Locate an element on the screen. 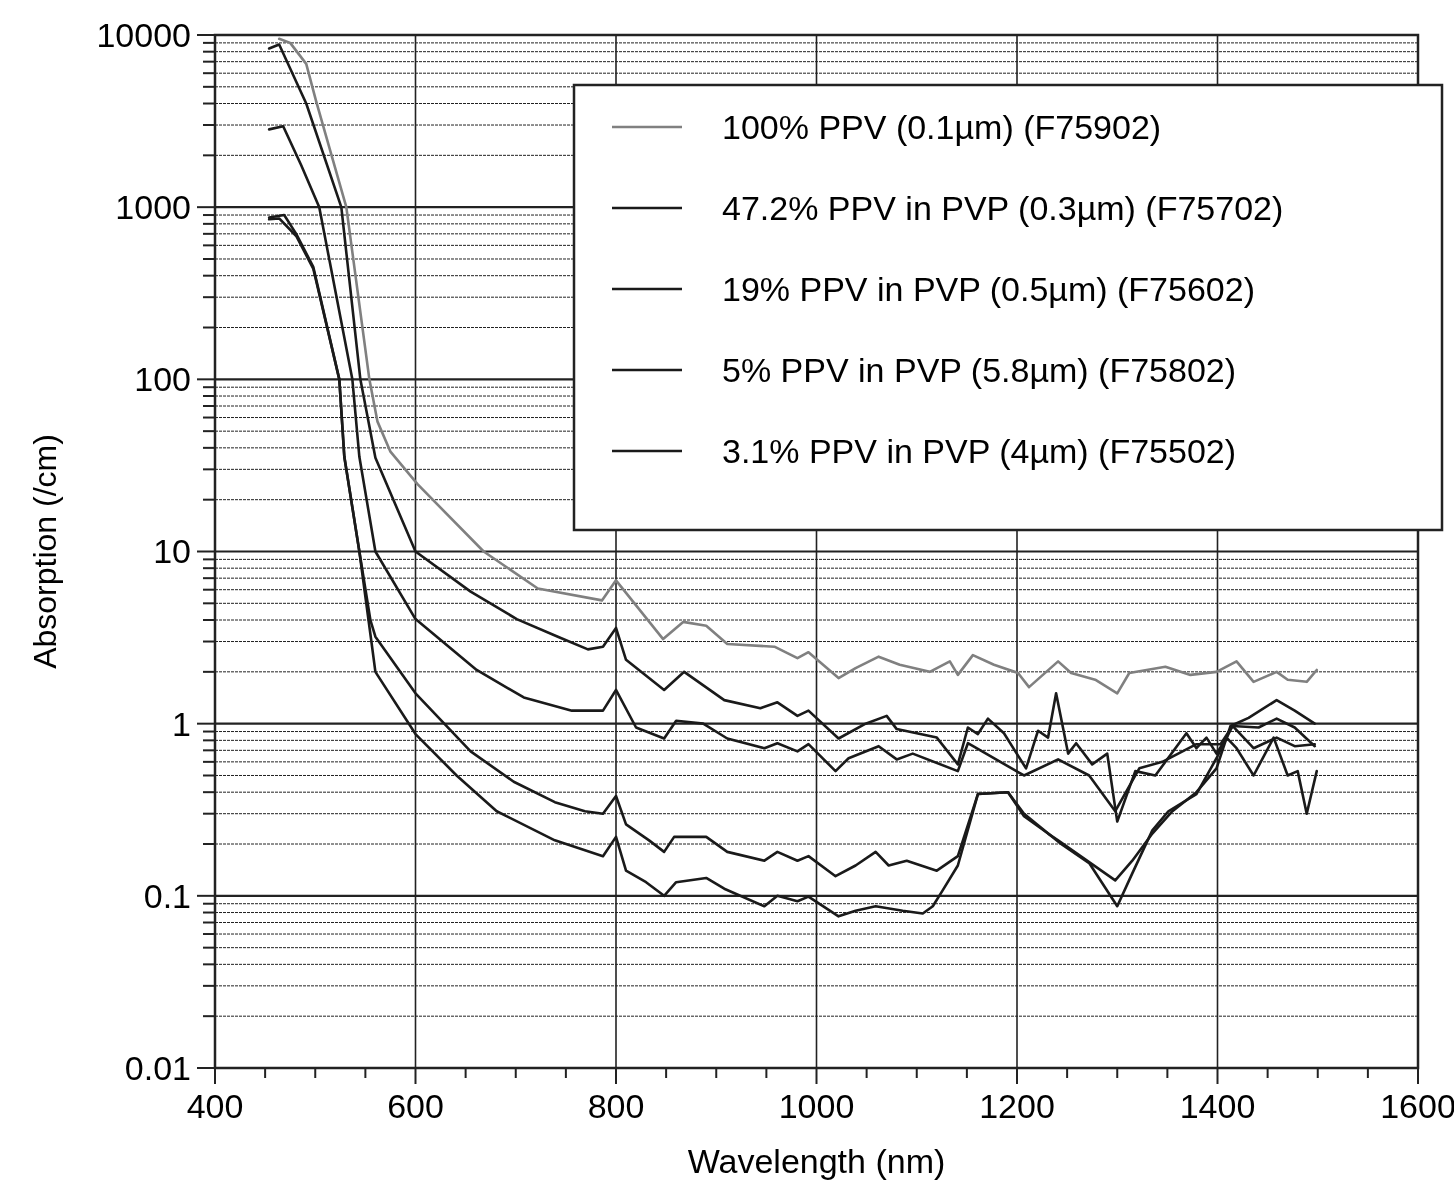 This screenshot has height=1183, width=1454. x-tick-label: 600 is located at coordinates (415, 1106).